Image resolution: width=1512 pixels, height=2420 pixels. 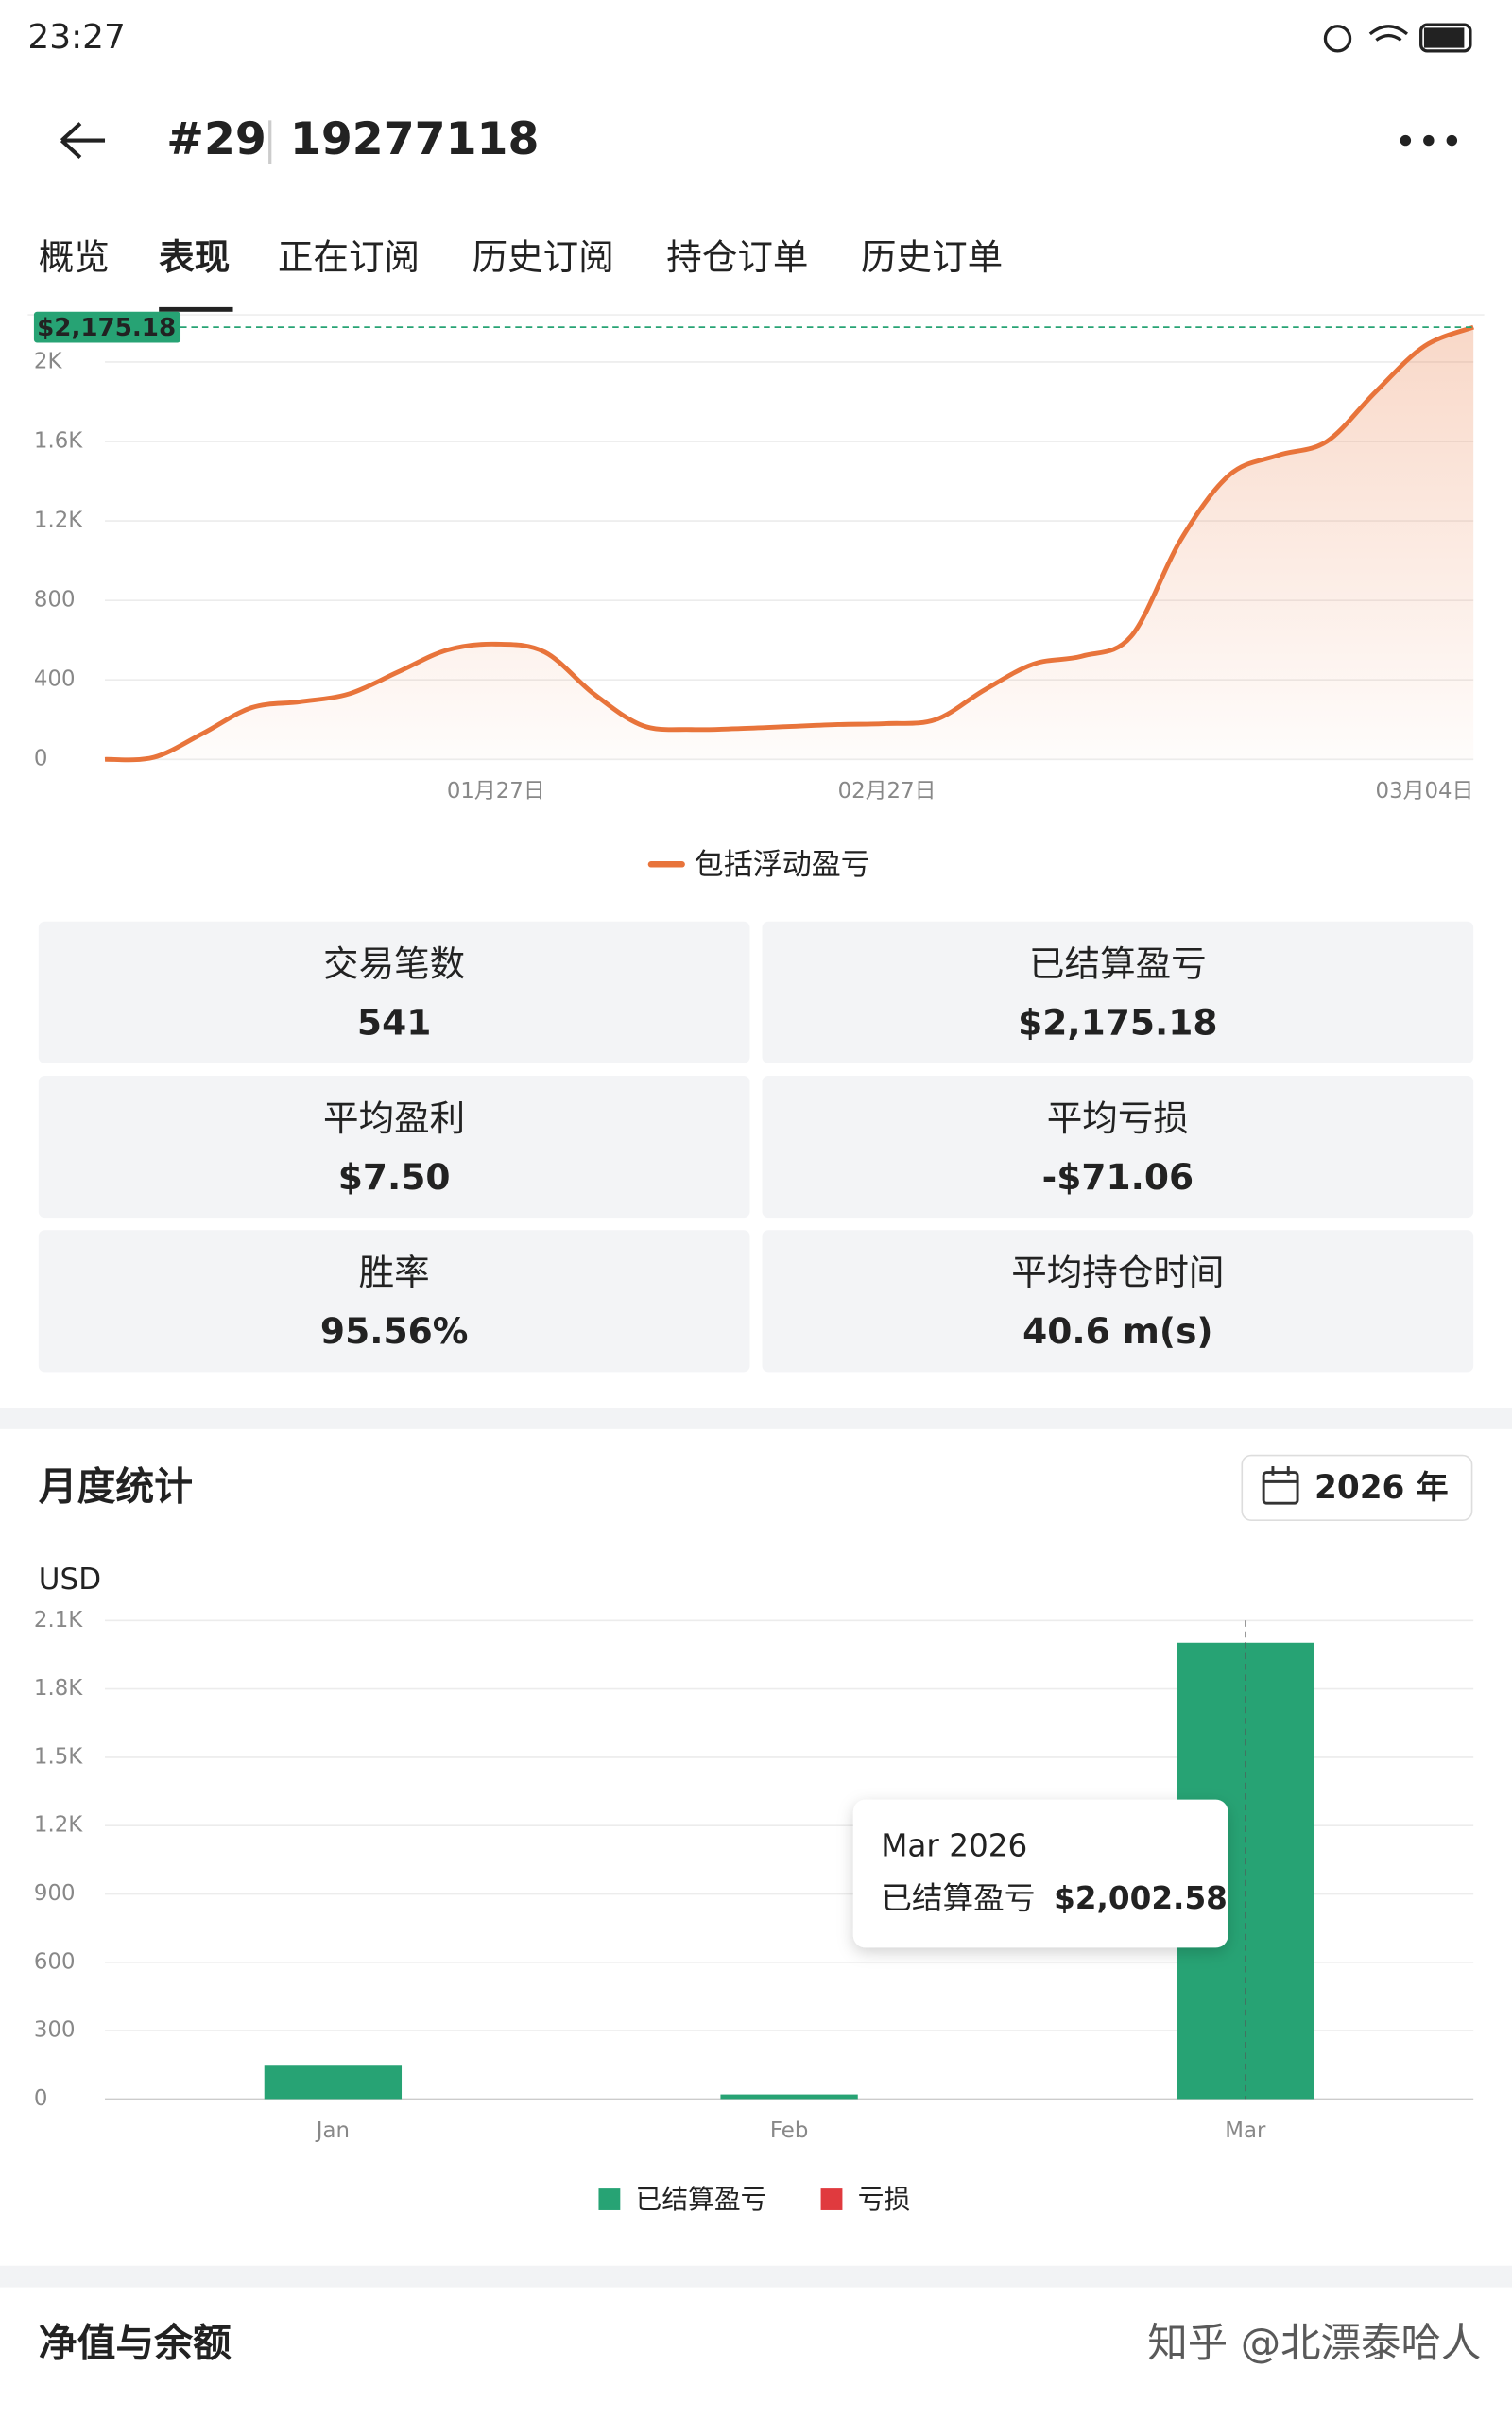 I want to click on stat-value: 95.56%, so click(x=394, y=1331).